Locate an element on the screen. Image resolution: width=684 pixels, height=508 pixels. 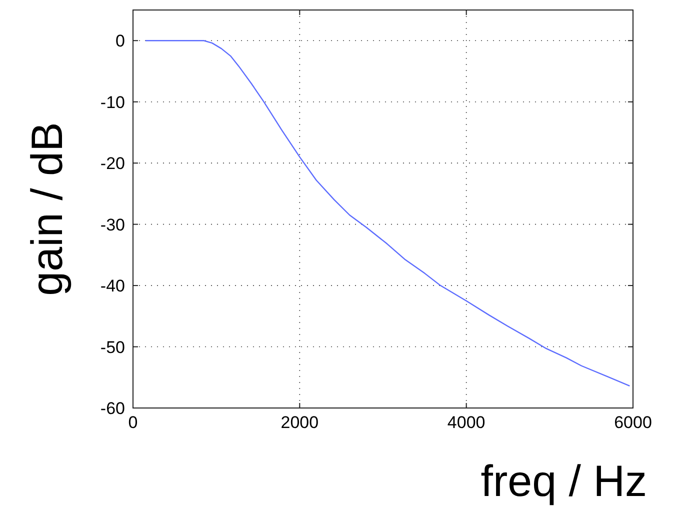
y-tick-label: -10 is located at coordinates (112, 102).